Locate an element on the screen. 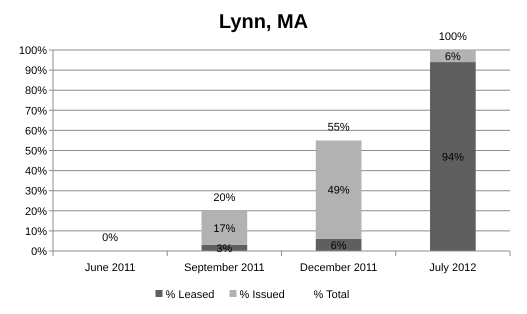 This screenshot has width=527, height=314. data-label: 94% is located at coordinates (453, 158).